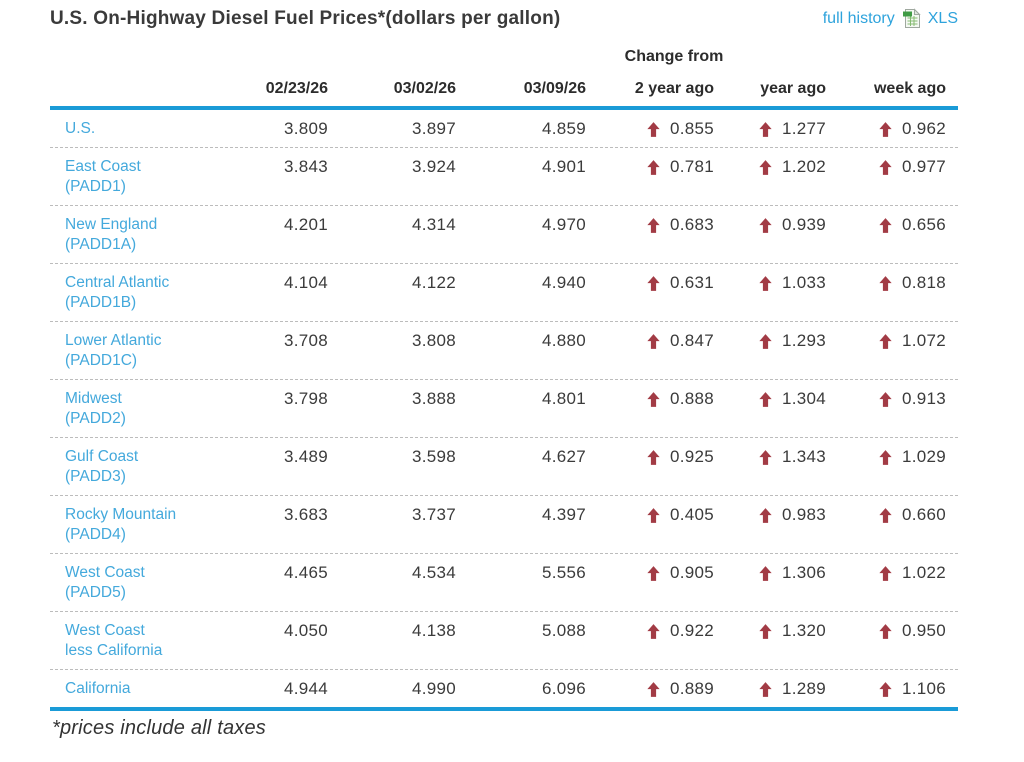  What do you see at coordinates (660, 399) in the screenshot?
I see `change-2yr-cell: 0.888` at bounding box center [660, 399].